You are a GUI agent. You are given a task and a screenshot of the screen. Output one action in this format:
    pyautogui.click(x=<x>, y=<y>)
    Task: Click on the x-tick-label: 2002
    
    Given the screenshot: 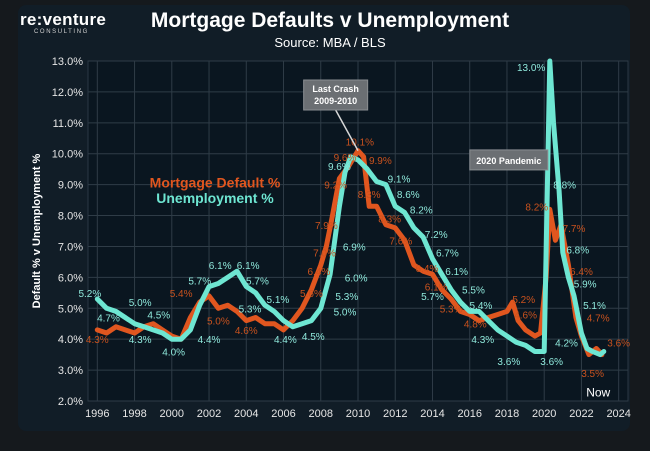 What is the action you would take?
    pyautogui.click(x=209, y=414)
    